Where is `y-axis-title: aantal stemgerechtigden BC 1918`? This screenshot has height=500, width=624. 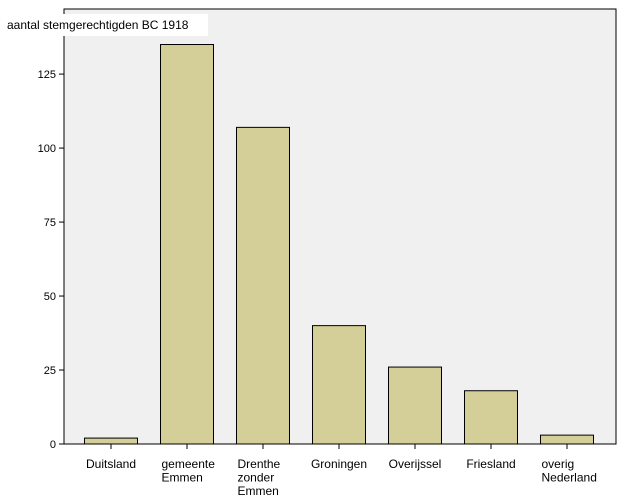
y-axis-title: aantal stemgerechtigden BC 1918 is located at coordinates (98, 25).